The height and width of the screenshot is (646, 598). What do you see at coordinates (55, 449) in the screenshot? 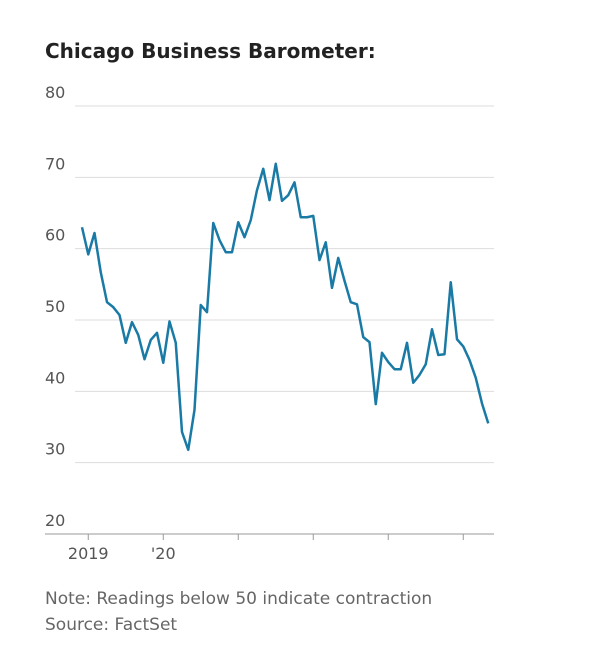
I see `y-tick-label: 30` at bounding box center [55, 449].